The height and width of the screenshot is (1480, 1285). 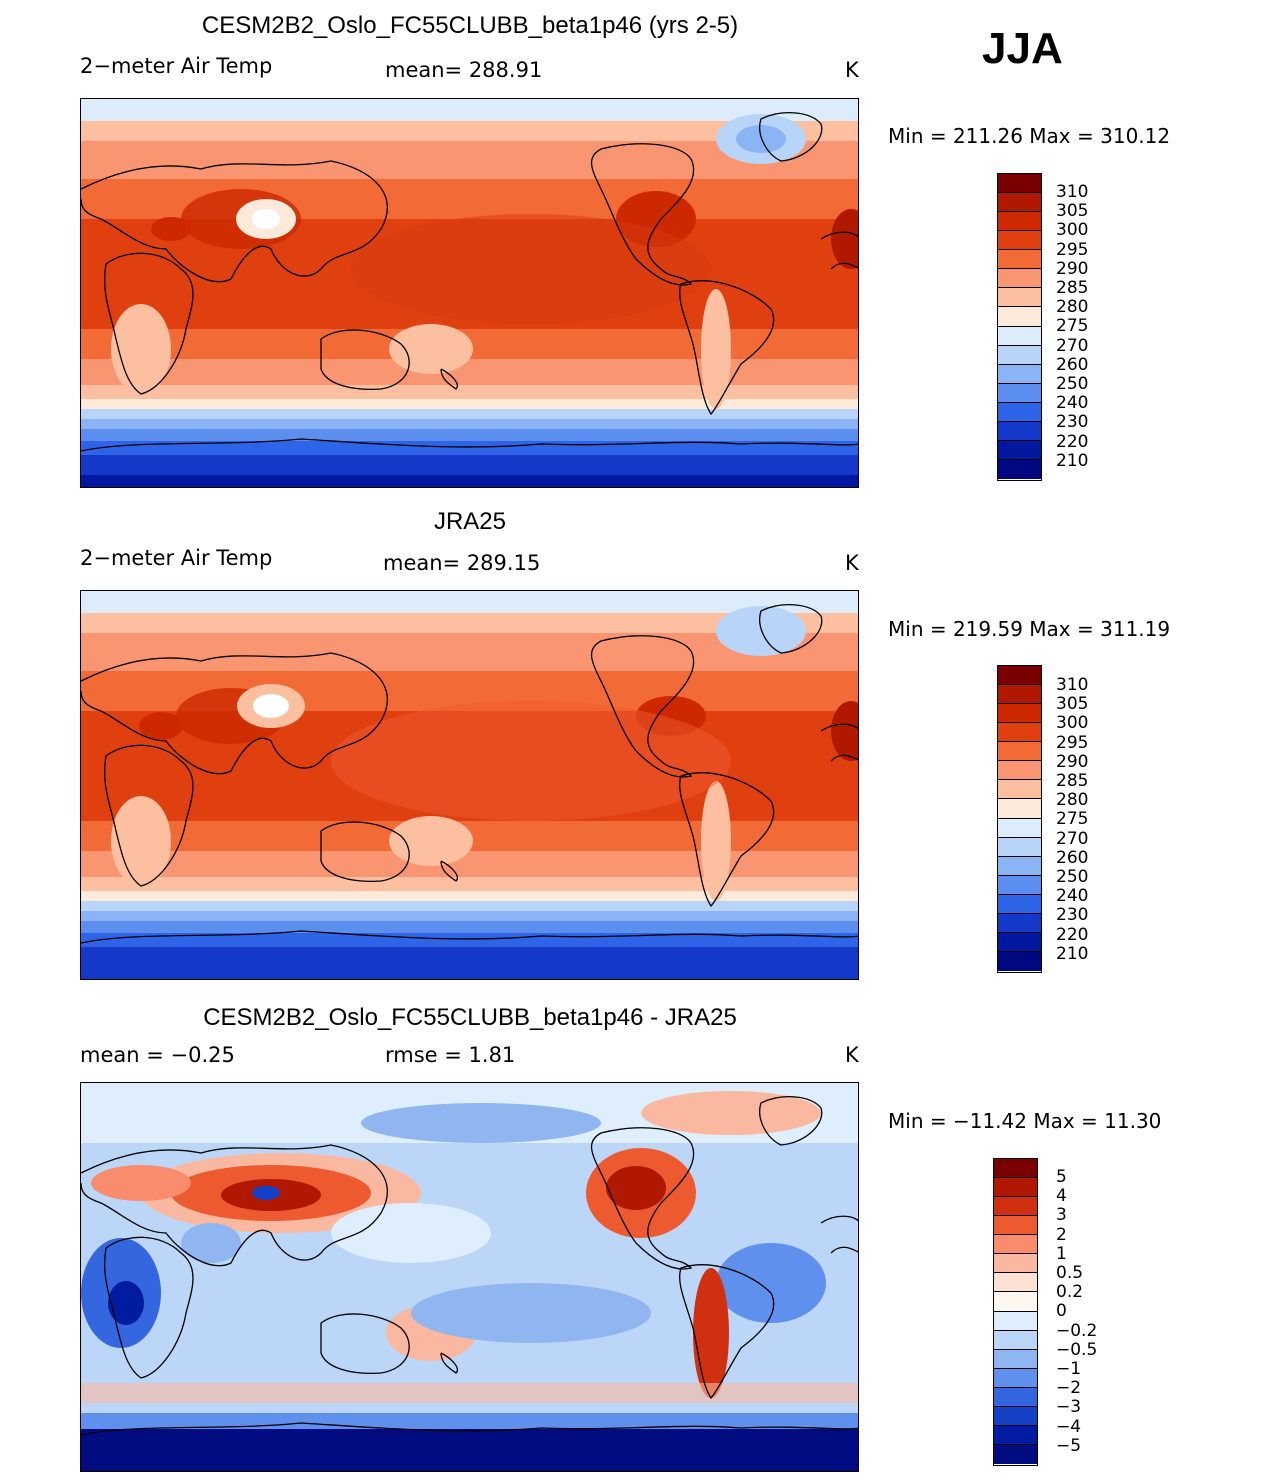 I want to click on colorbar-tick-label: −0.2, so click(x=1077, y=1330).